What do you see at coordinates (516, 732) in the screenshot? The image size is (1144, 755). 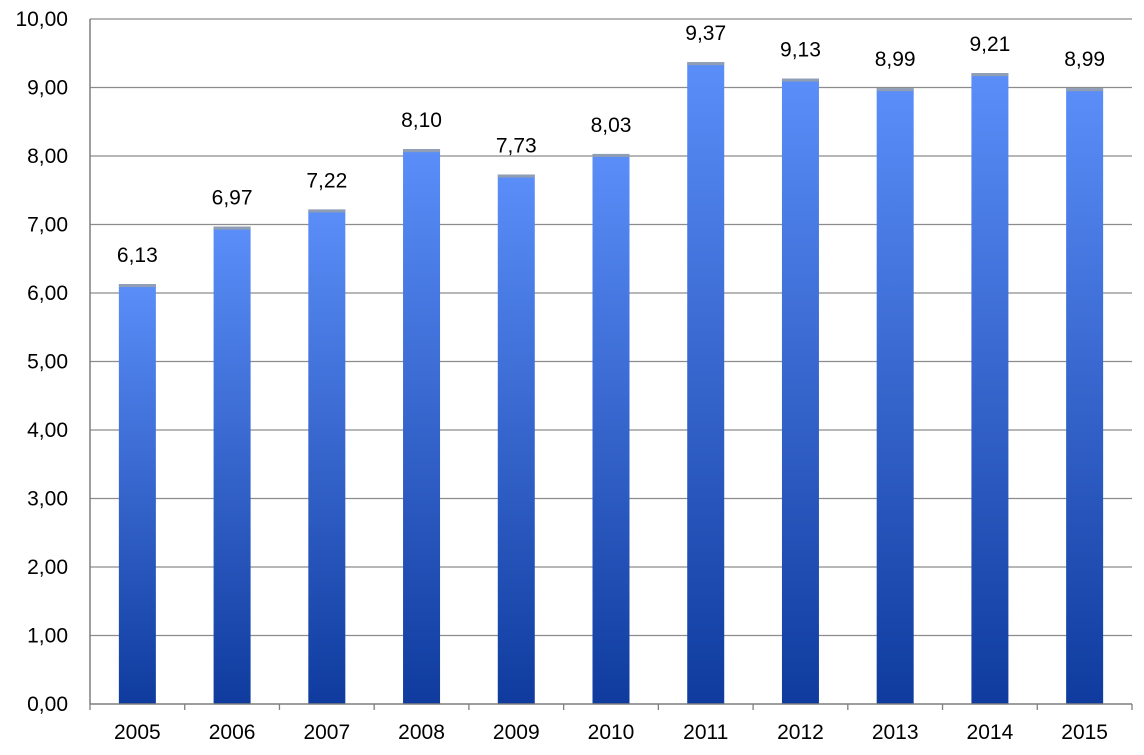 I see `x-tick-label: 2009` at bounding box center [516, 732].